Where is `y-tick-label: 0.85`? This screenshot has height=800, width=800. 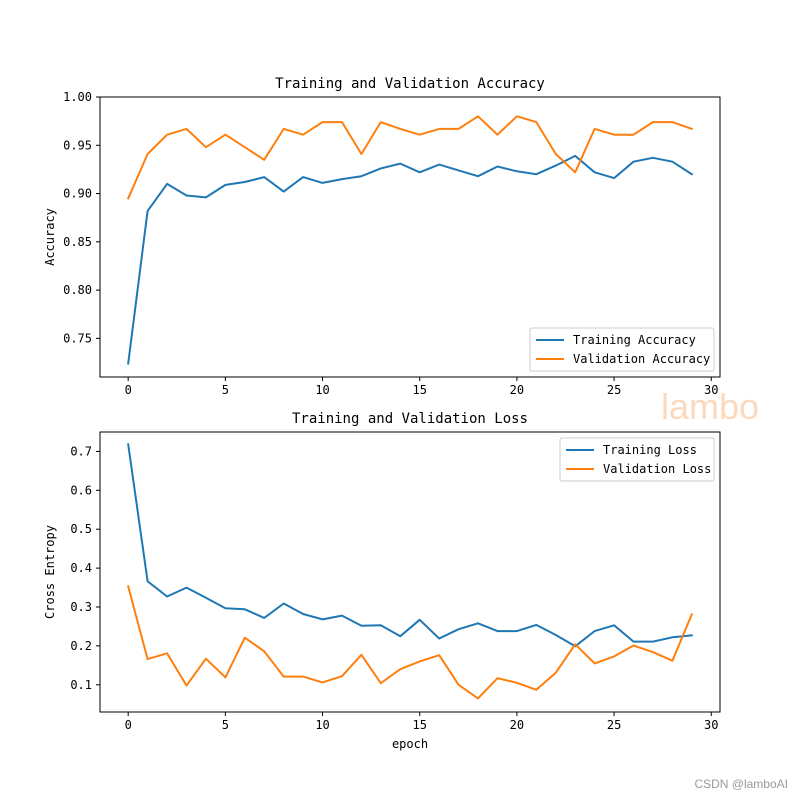
y-tick-label: 0.85 is located at coordinates (77, 242).